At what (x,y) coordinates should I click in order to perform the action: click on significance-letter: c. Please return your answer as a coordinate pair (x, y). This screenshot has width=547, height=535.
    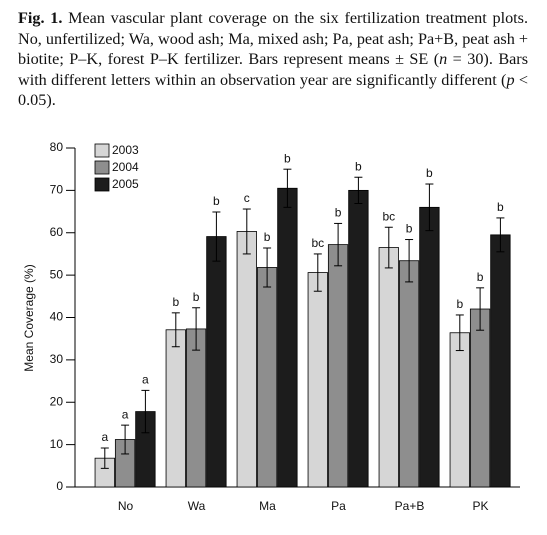
    Looking at the image, I should click on (247, 198).